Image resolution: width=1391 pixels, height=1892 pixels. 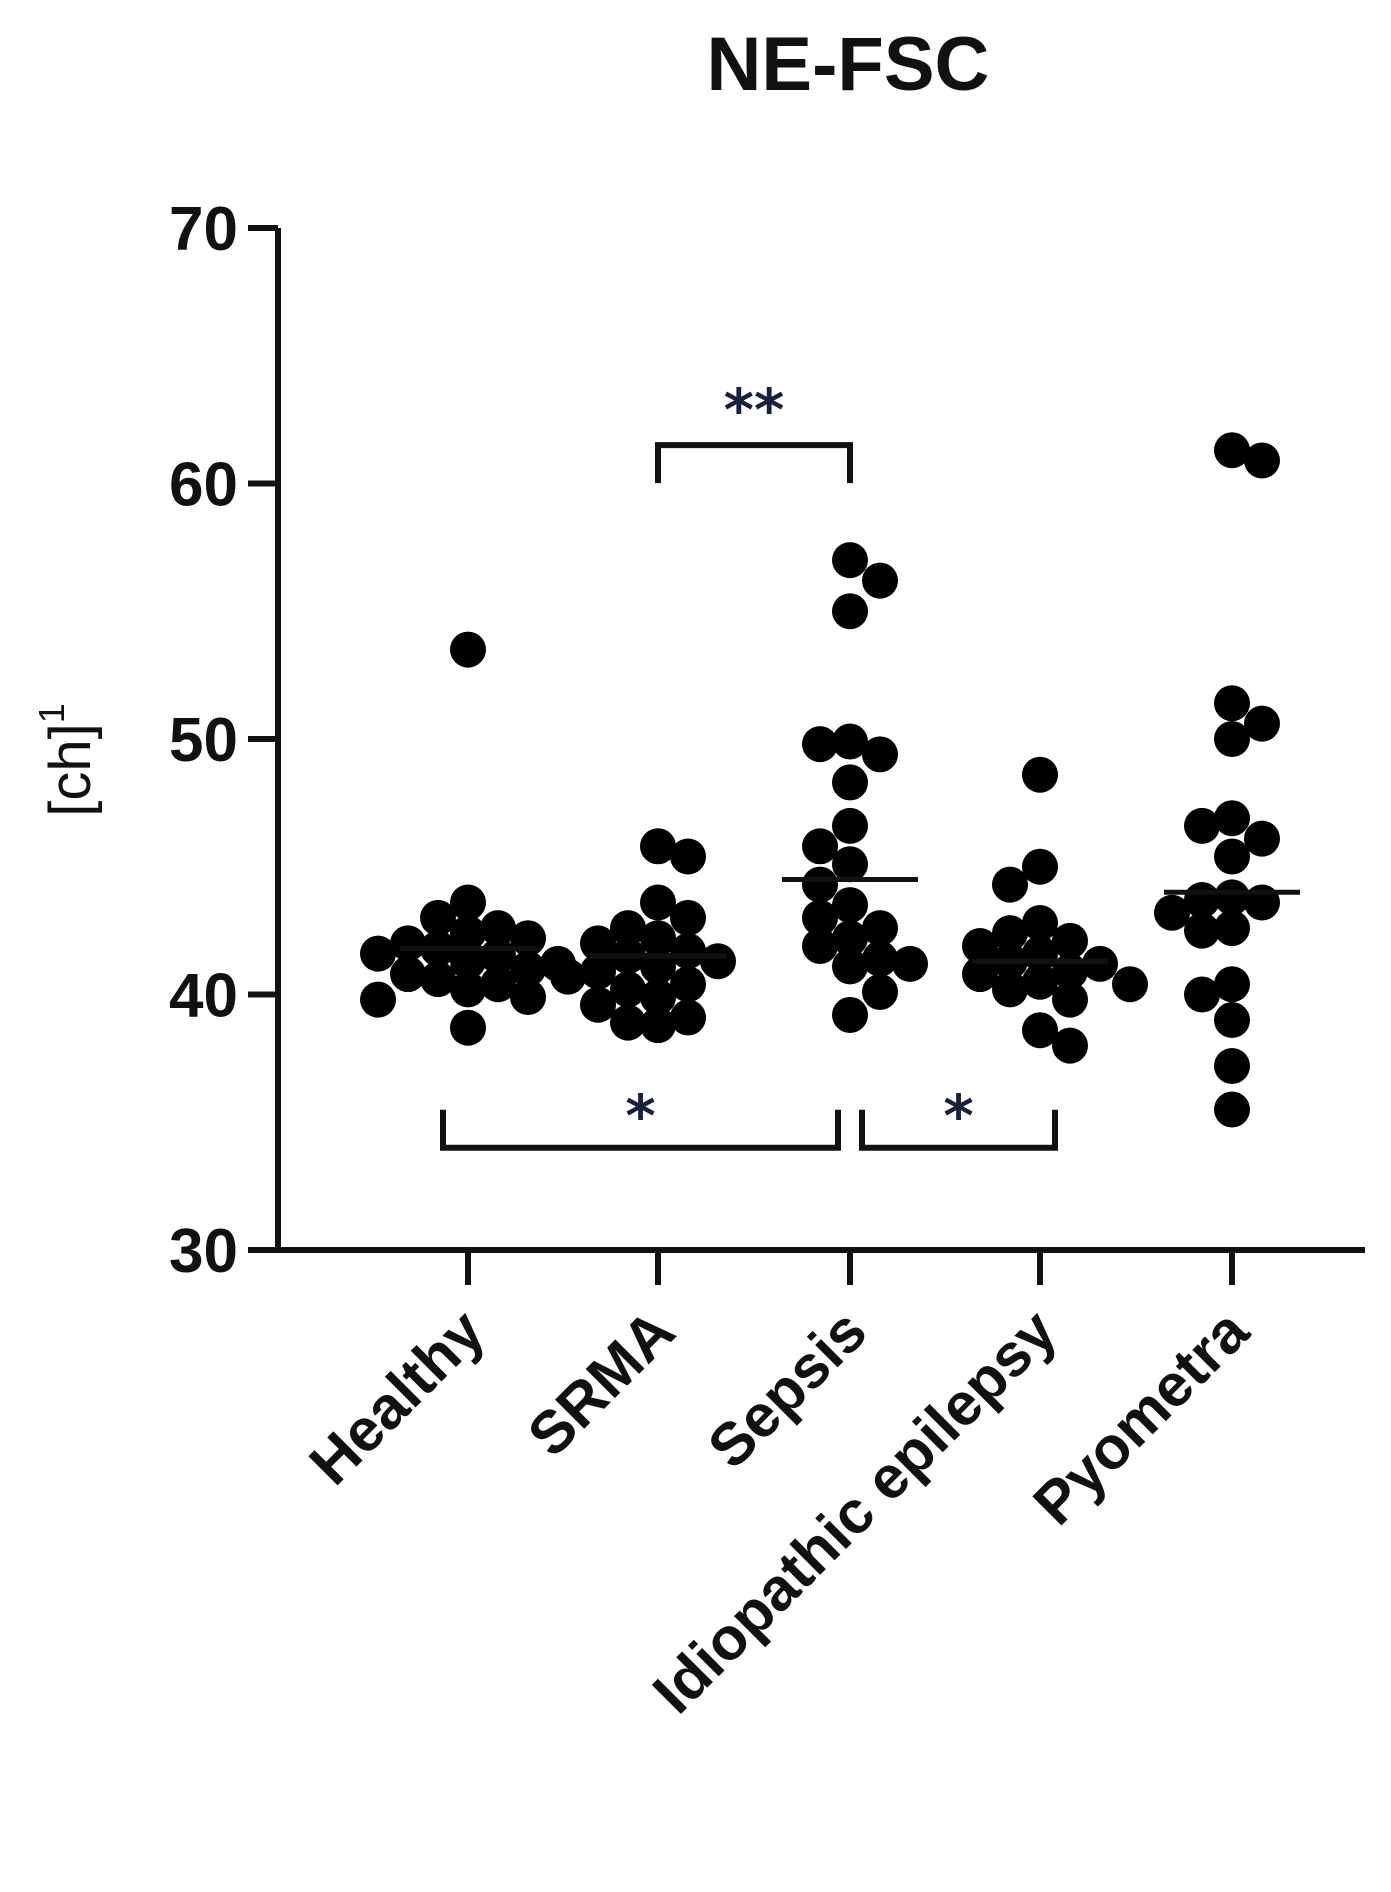 I want to click on y-axis-label-text: [ch], so click(x=70, y=770).